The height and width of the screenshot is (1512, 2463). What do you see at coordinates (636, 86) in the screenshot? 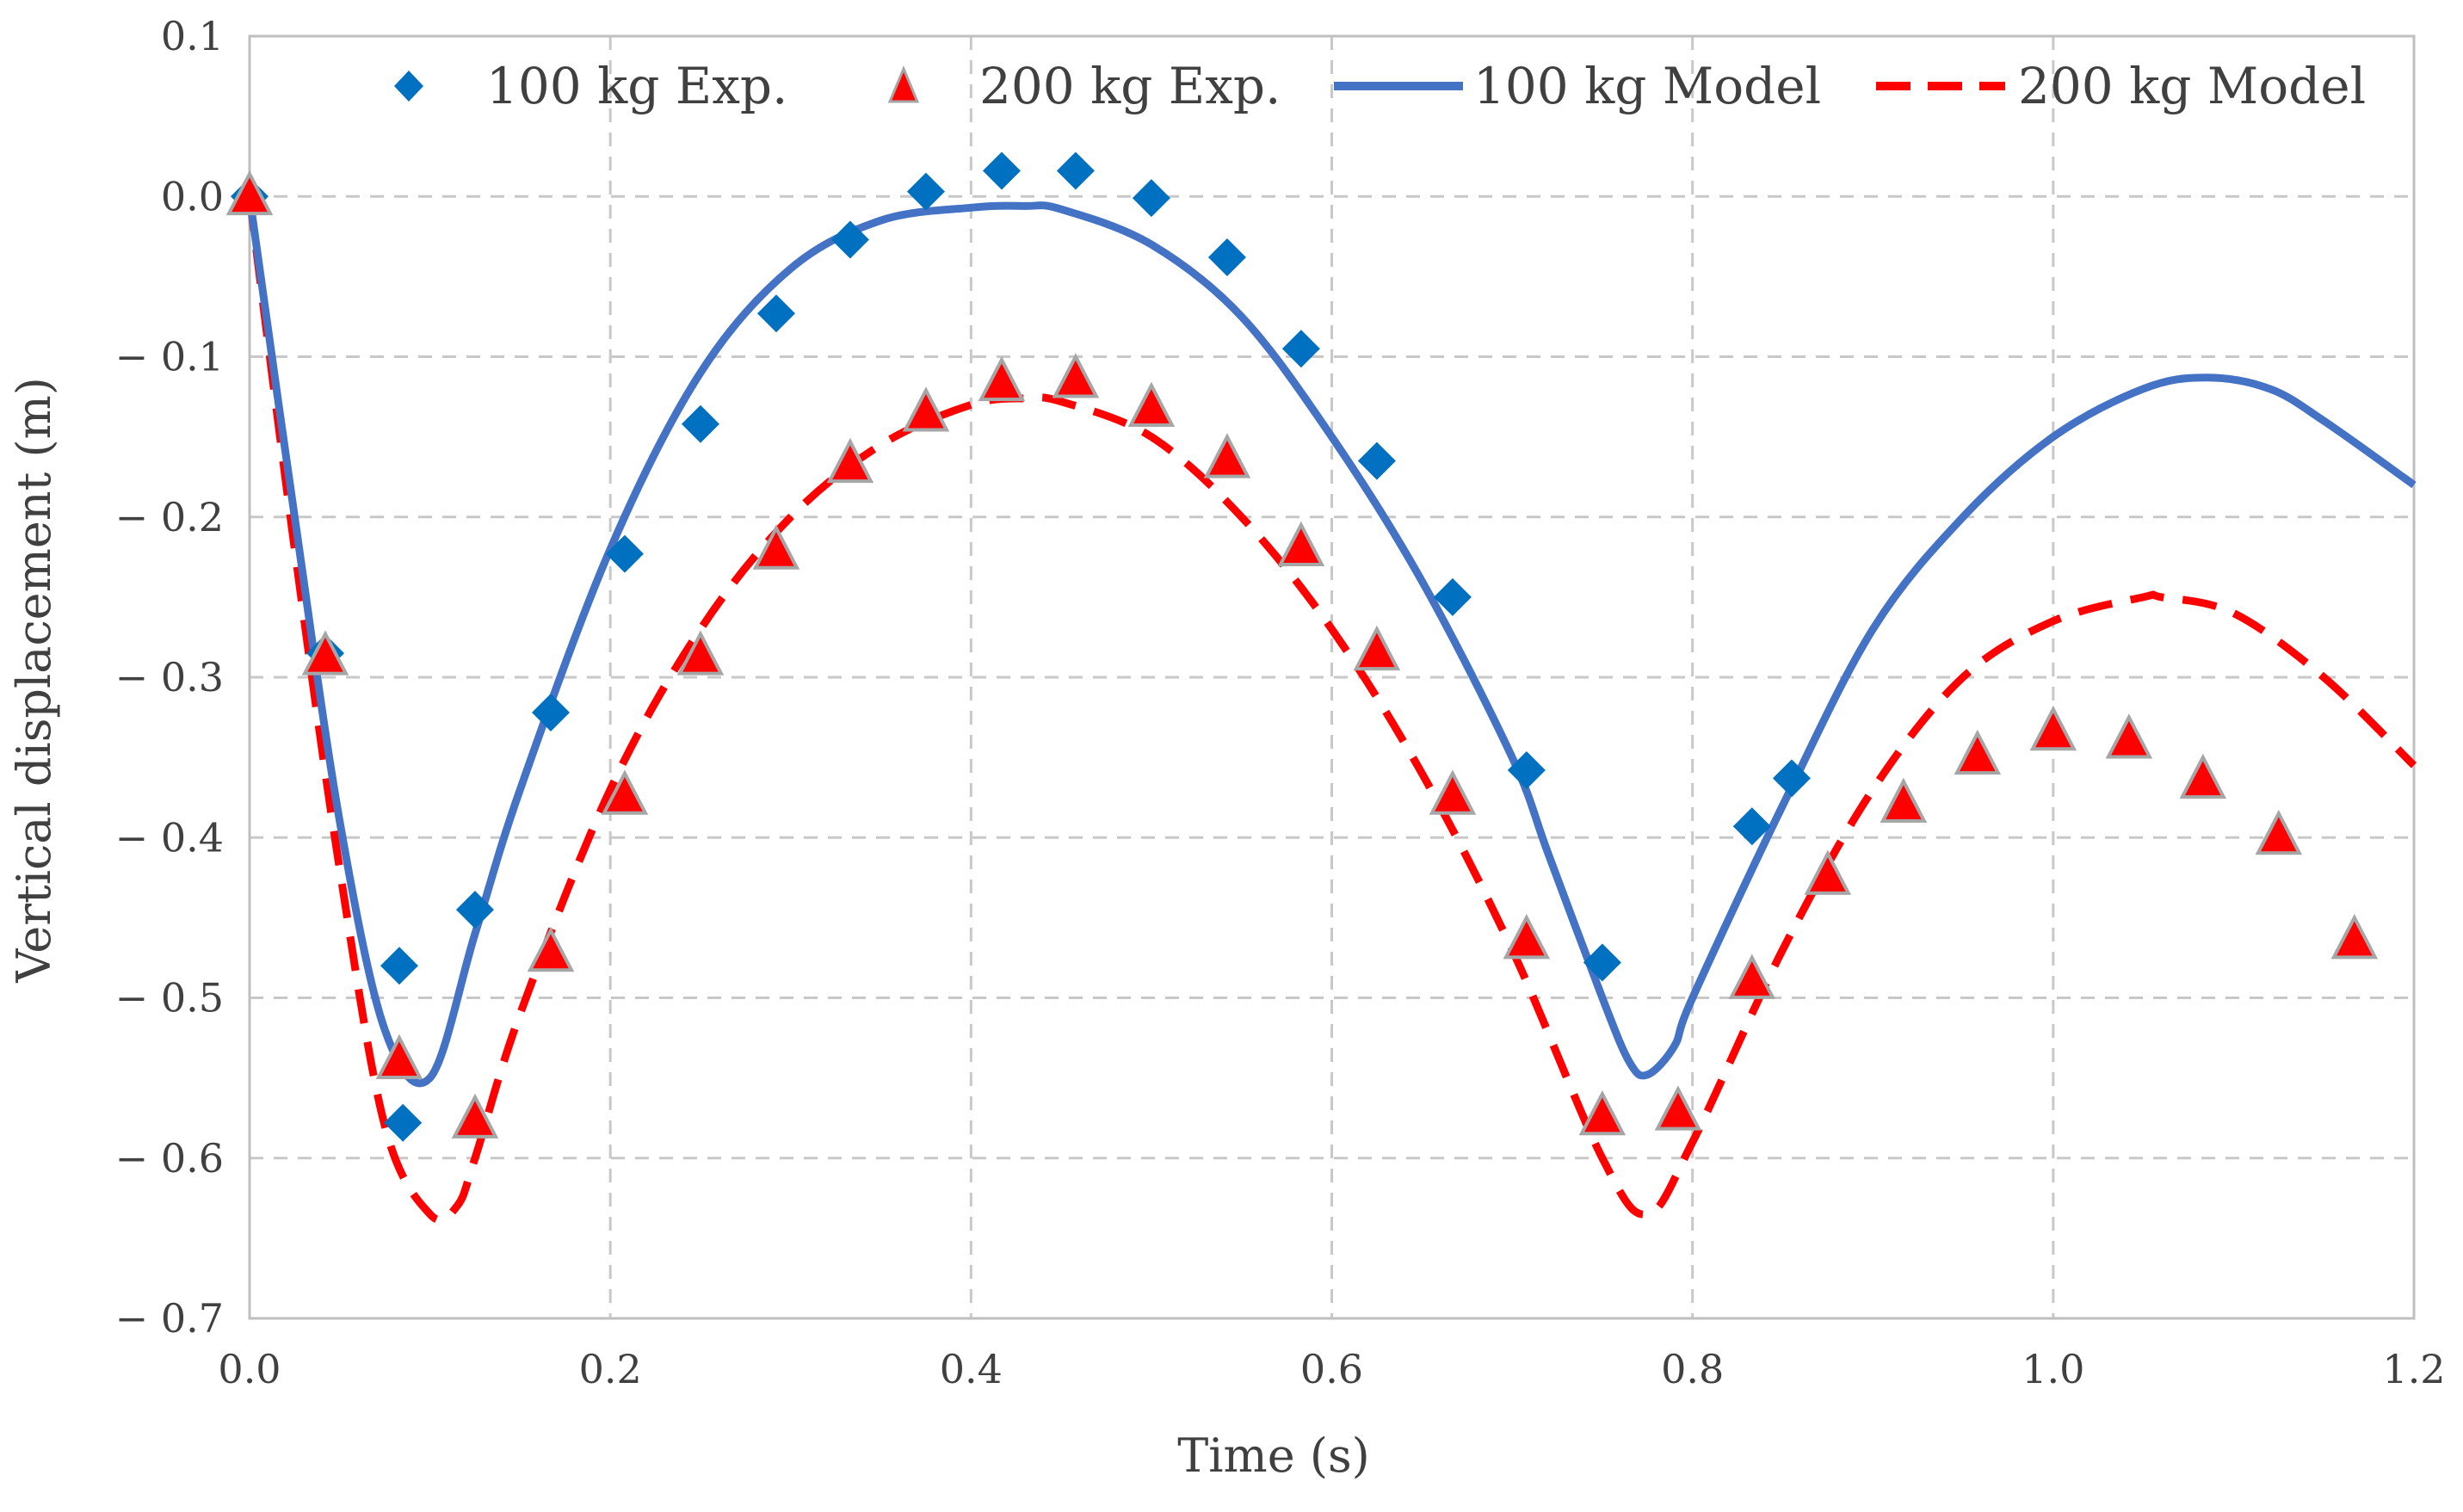
I see `legend-label-100kg-exp: 100 kg Exp.` at bounding box center [636, 86].